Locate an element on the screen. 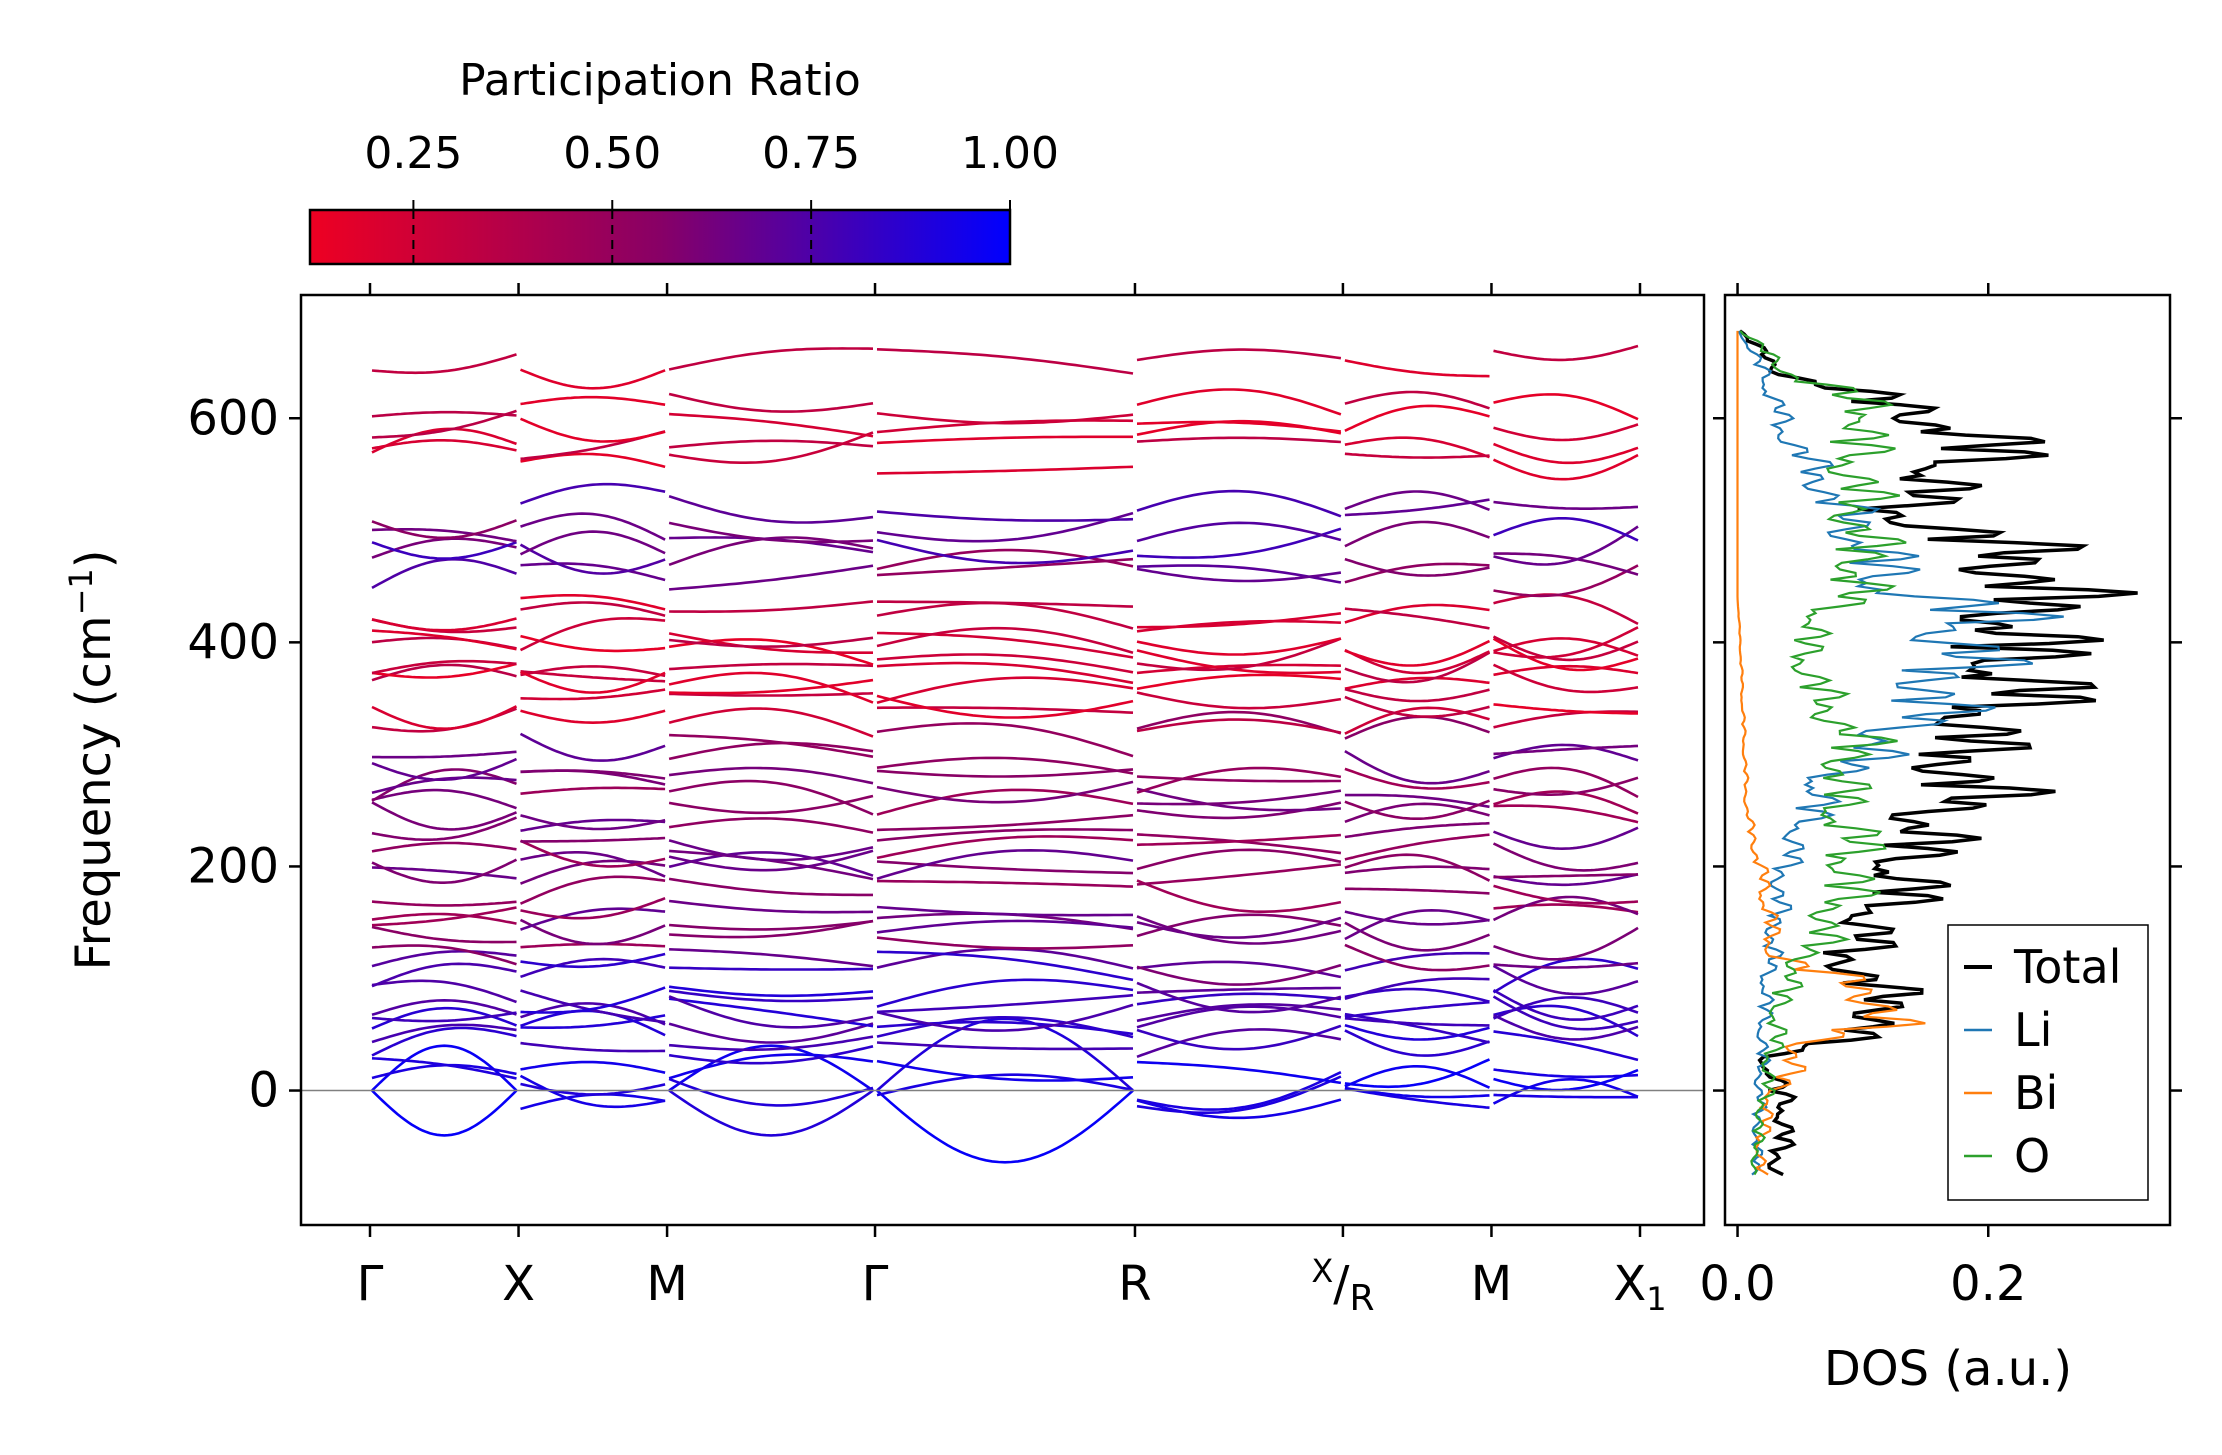 The image size is (2222, 1455). k-label-sup: X is located at coordinates (1322, 1271).